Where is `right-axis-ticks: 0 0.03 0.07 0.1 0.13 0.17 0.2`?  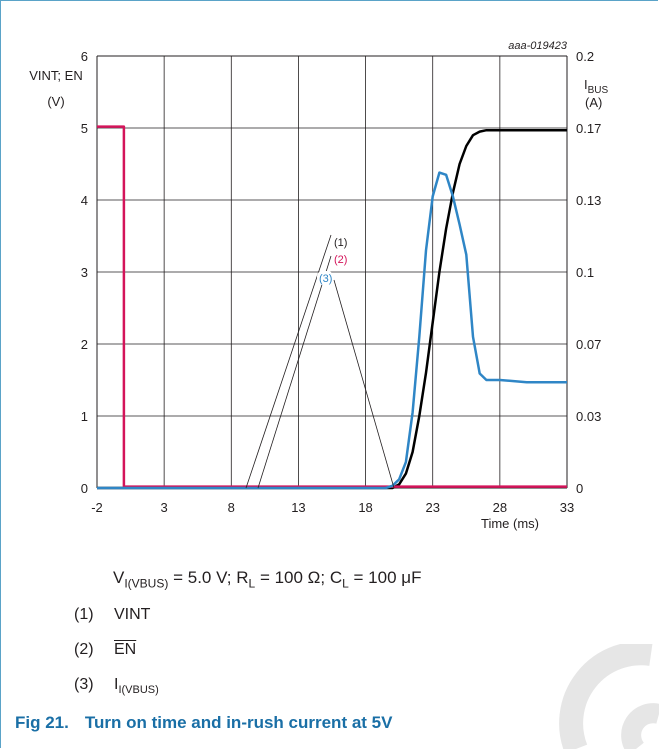 right-axis-ticks: 0 0.03 0.07 0.1 0.13 0.17 0.2 is located at coordinates (588, 272).